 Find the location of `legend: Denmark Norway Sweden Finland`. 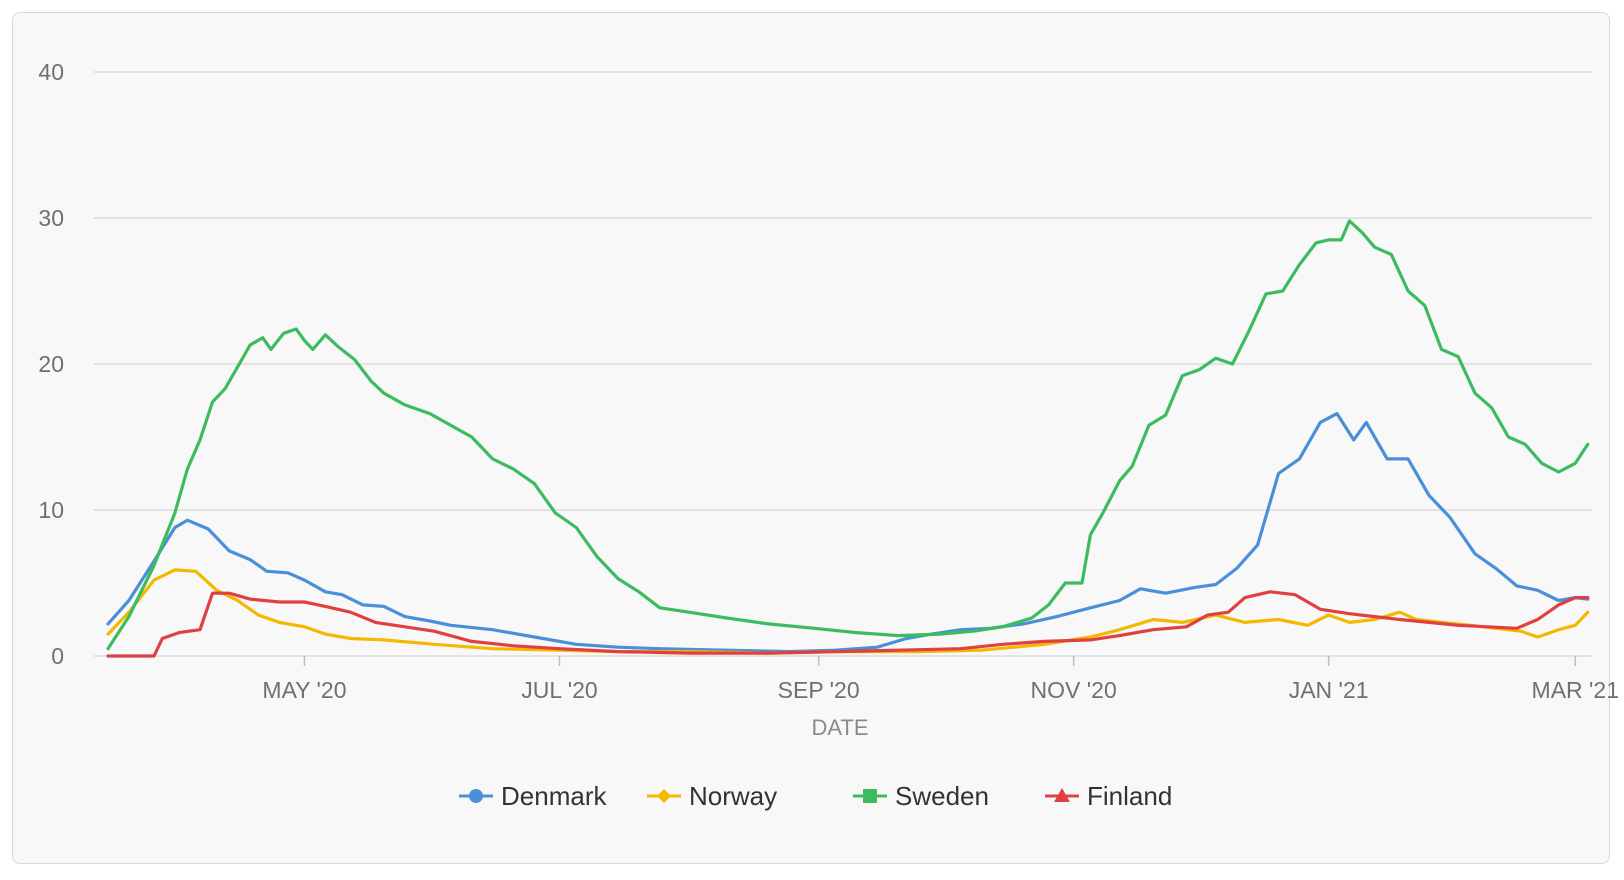

legend: Denmark Norway Sweden Finland is located at coordinates (815, 796).